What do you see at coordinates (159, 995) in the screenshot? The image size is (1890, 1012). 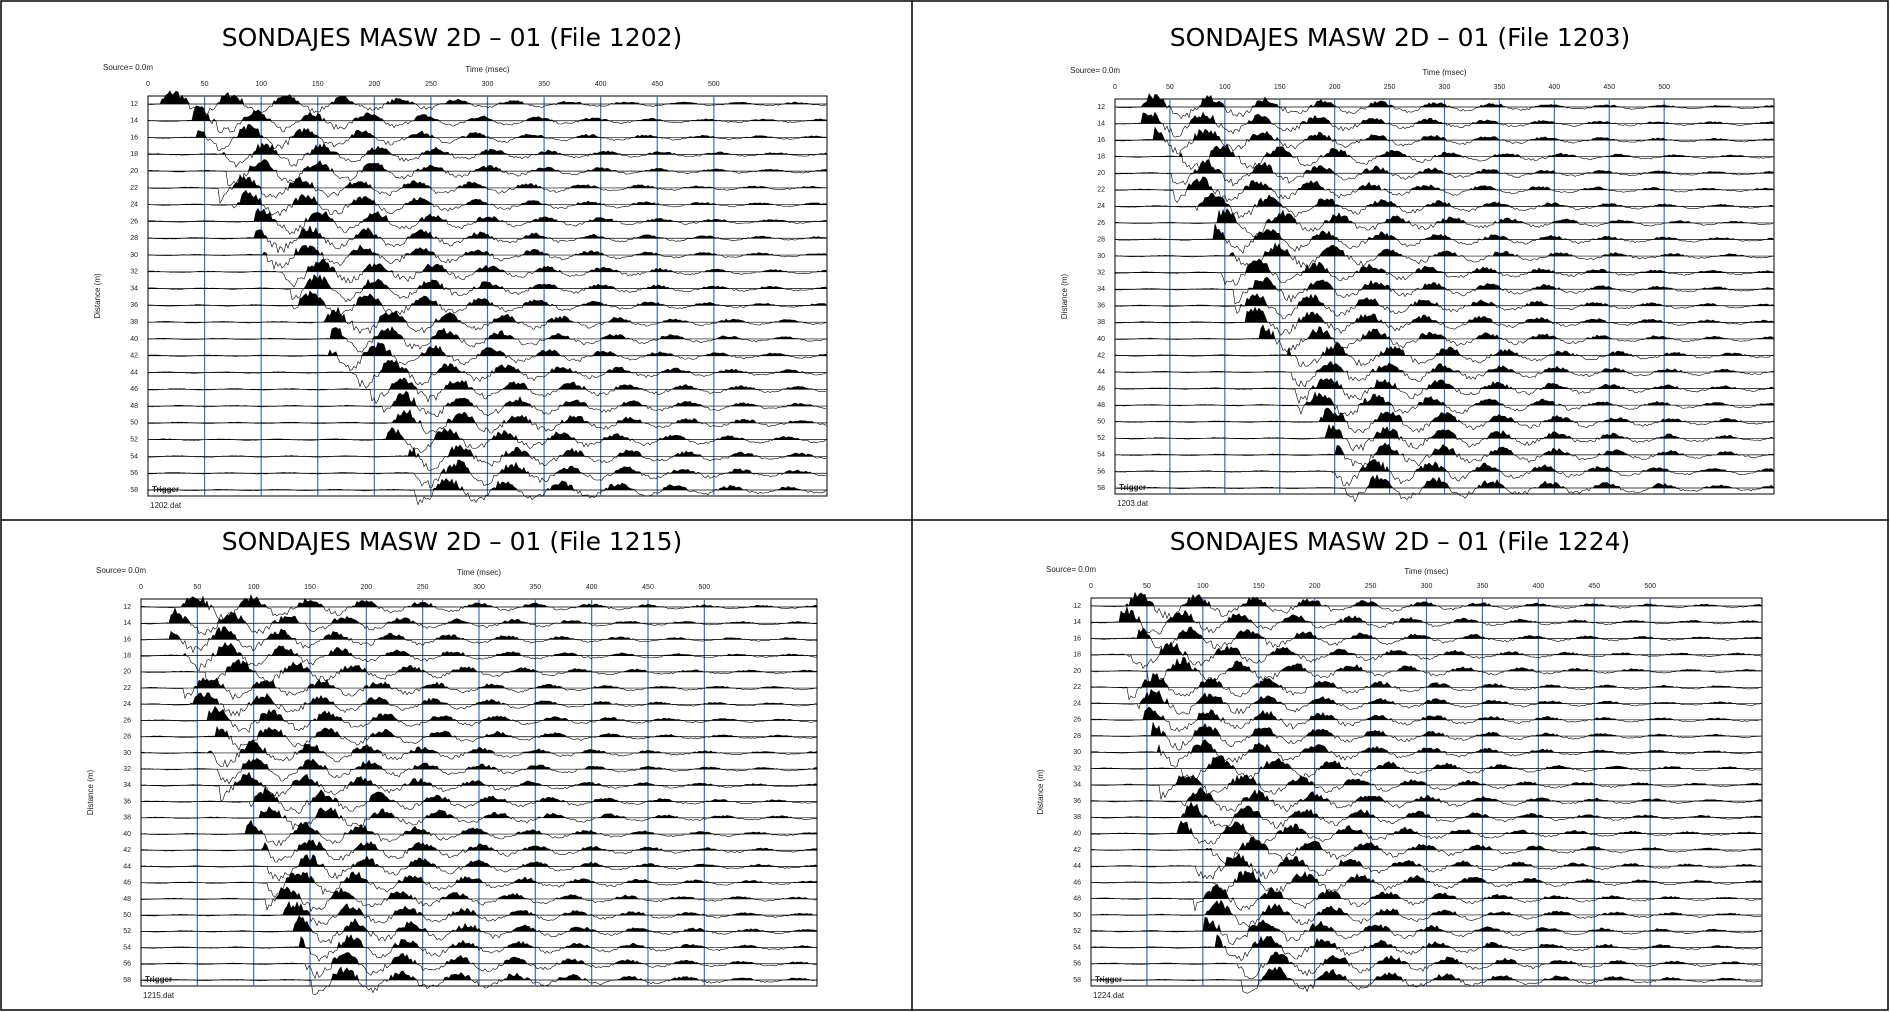 I see `file-label: 1215.dat` at bounding box center [159, 995].